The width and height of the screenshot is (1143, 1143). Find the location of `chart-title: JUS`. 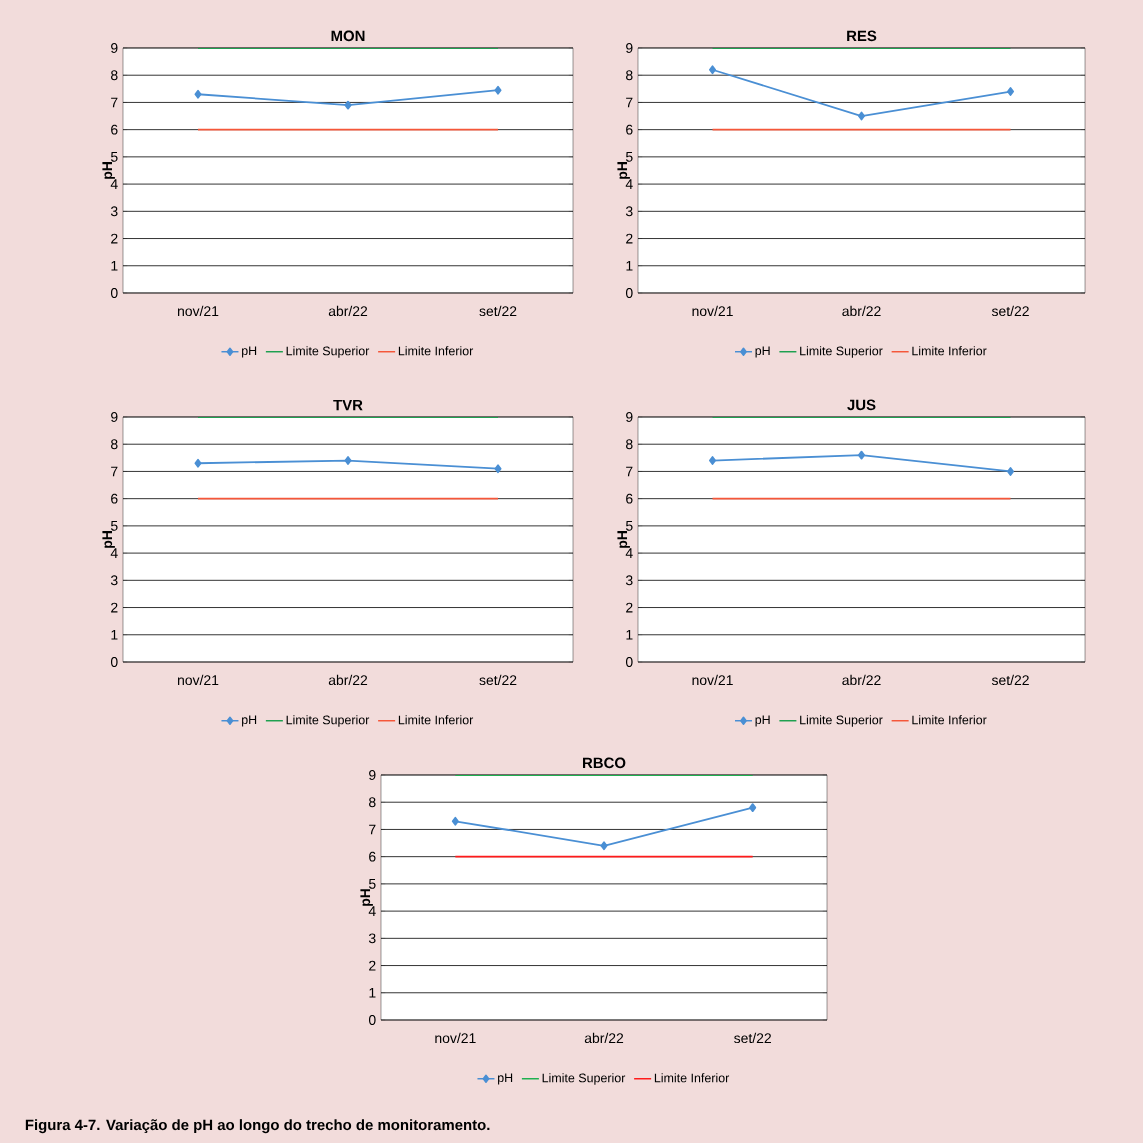

chart-title: JUS is located at coordinates (861, 405).